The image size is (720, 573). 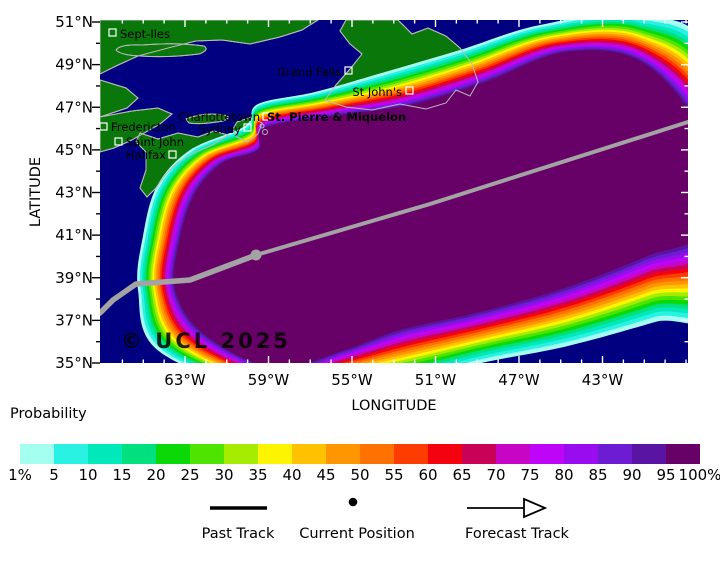 What do you see at coordinates (357, 534) in the screenshot?
I see `current-position-label: Current Position` at bounding box center [357, 534].